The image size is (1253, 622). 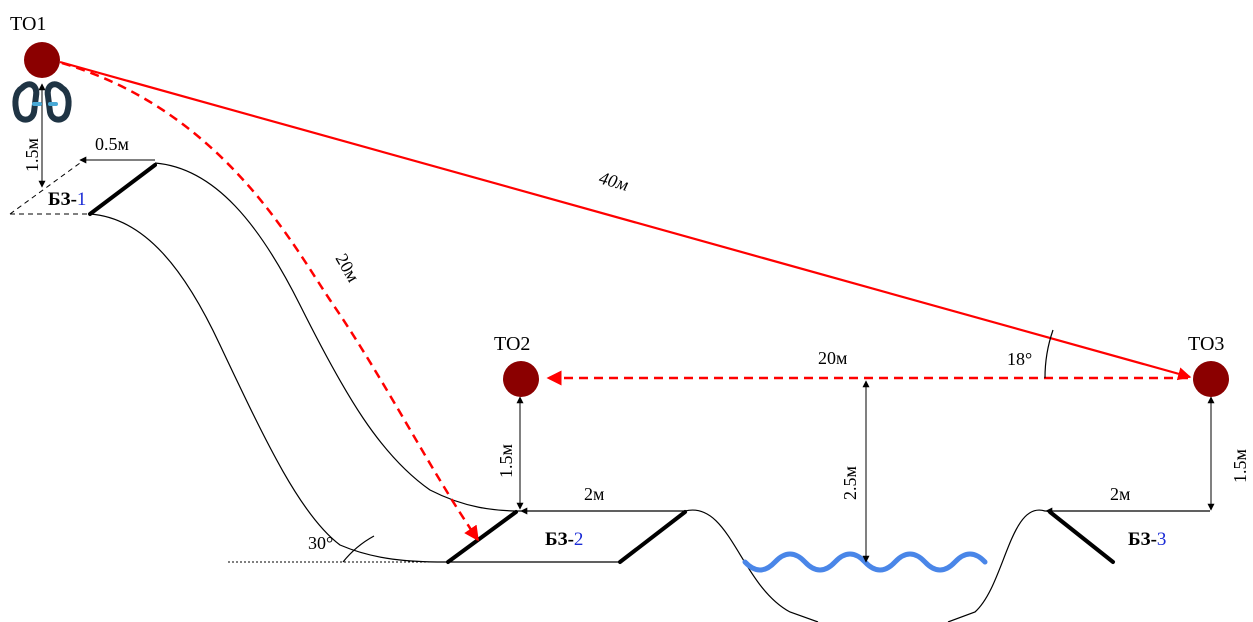 I want to click on bz2-left-boundary, so click(x=482, y=537).